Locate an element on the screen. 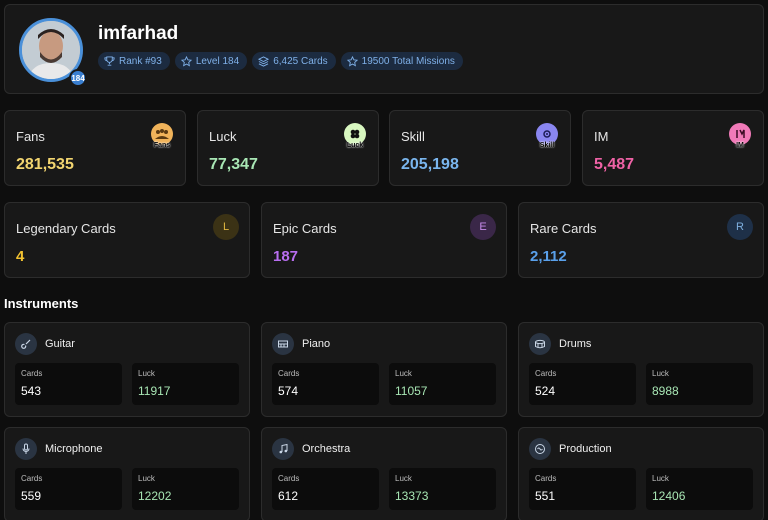 This screenshot has height=520, width=768. stat-card-fans: Fans 281,535 Fans is located at coordinates (95, 148).